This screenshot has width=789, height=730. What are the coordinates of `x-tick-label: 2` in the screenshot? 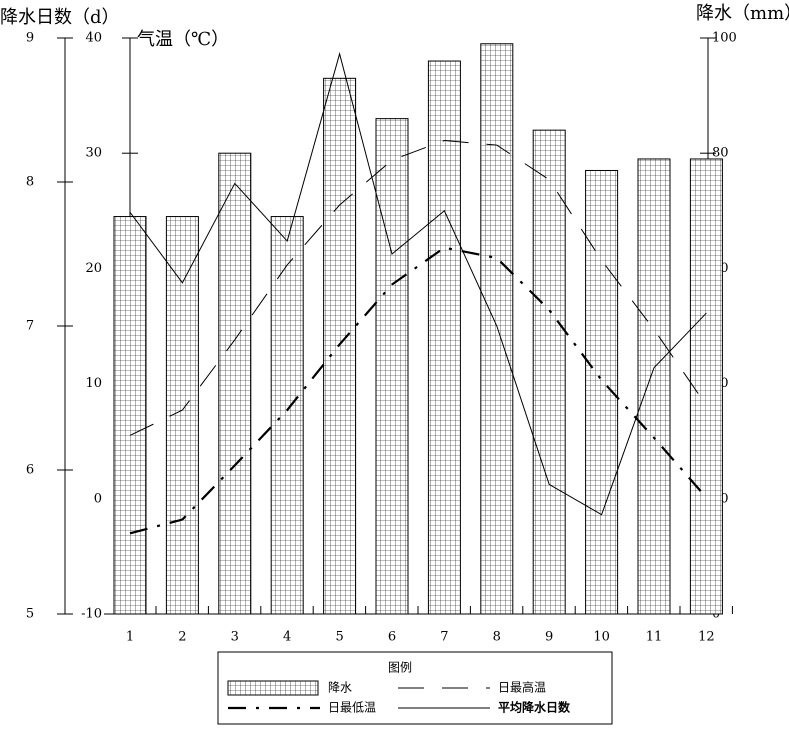 It's located at (182, 637).